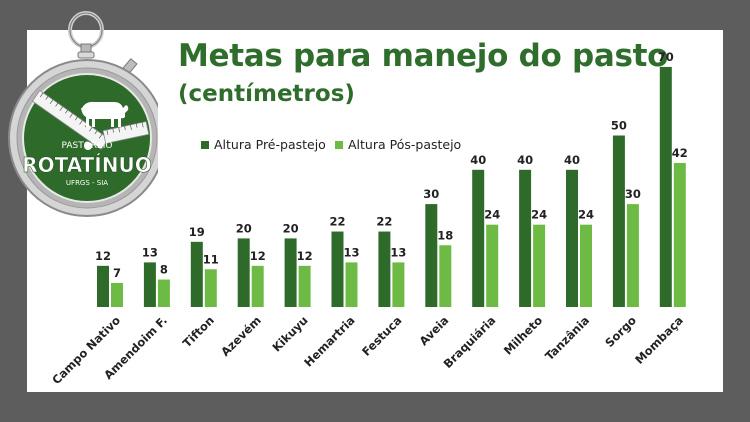  Describe the element at coordinates (266, 94) in the screenshot. I see `chart-subtitle: (centímetros)` at that location.